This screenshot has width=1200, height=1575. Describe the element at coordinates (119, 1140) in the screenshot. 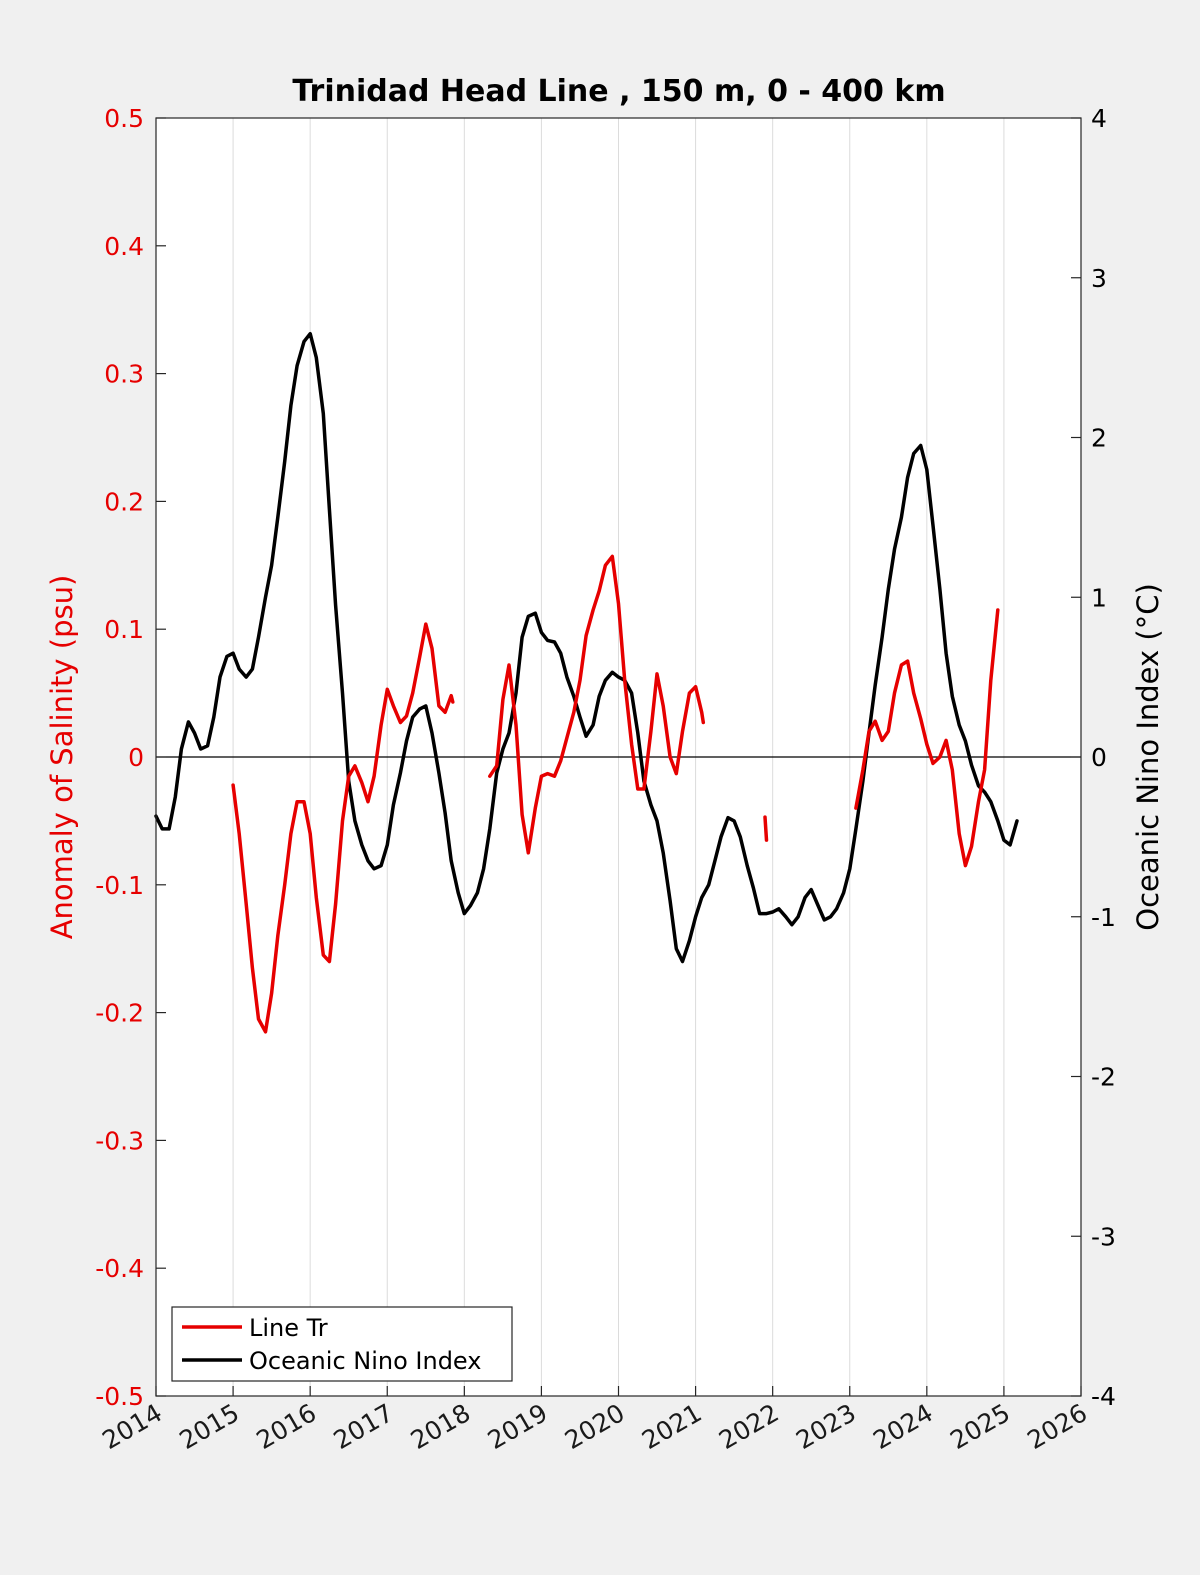

I see `left-tick-label: -0.3` at that location.